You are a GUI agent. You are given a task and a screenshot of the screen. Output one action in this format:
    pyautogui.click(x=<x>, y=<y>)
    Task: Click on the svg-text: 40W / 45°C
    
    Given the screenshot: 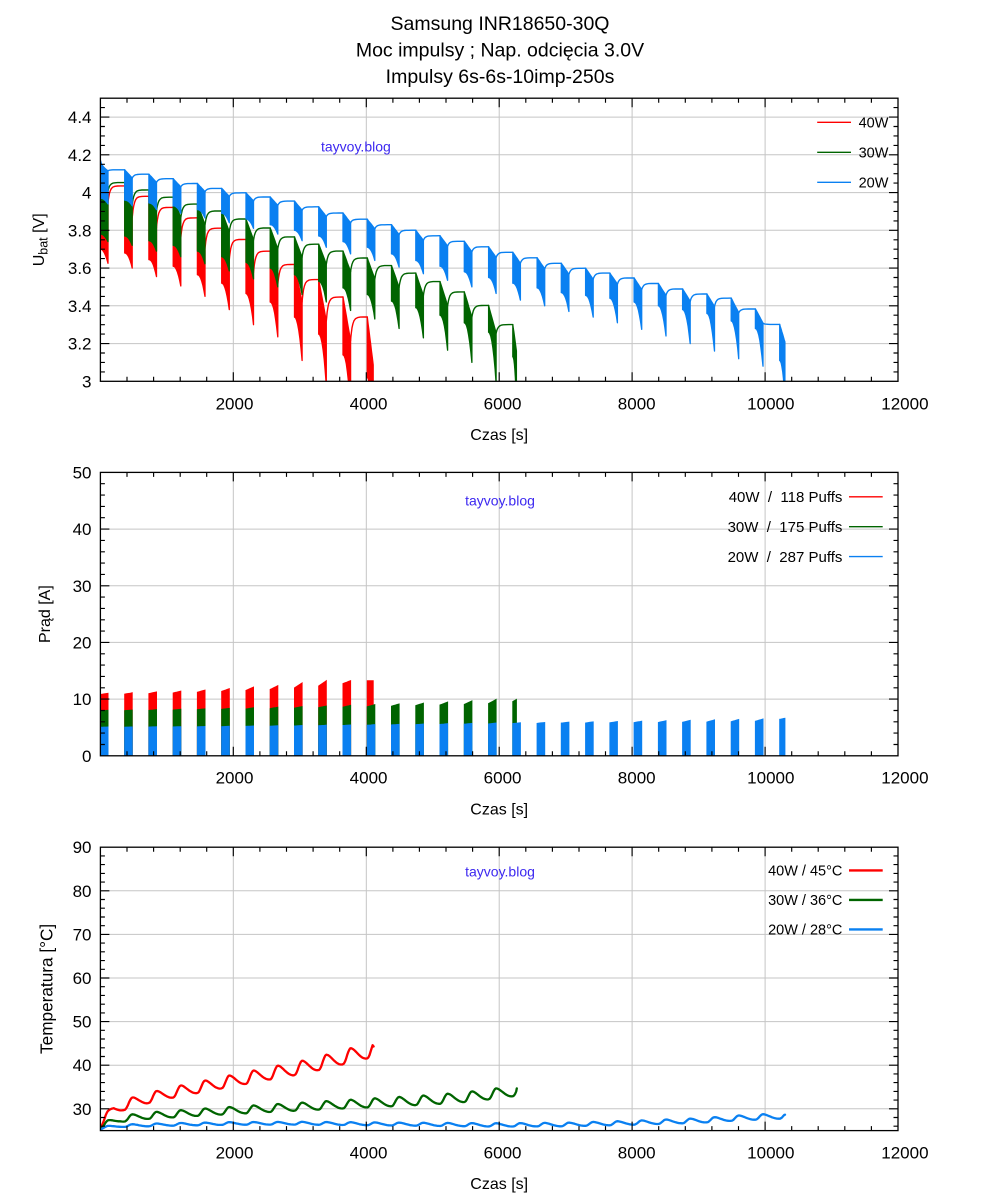 What is the action you would take?
    pyautogui.click(x=805, y=872)
    